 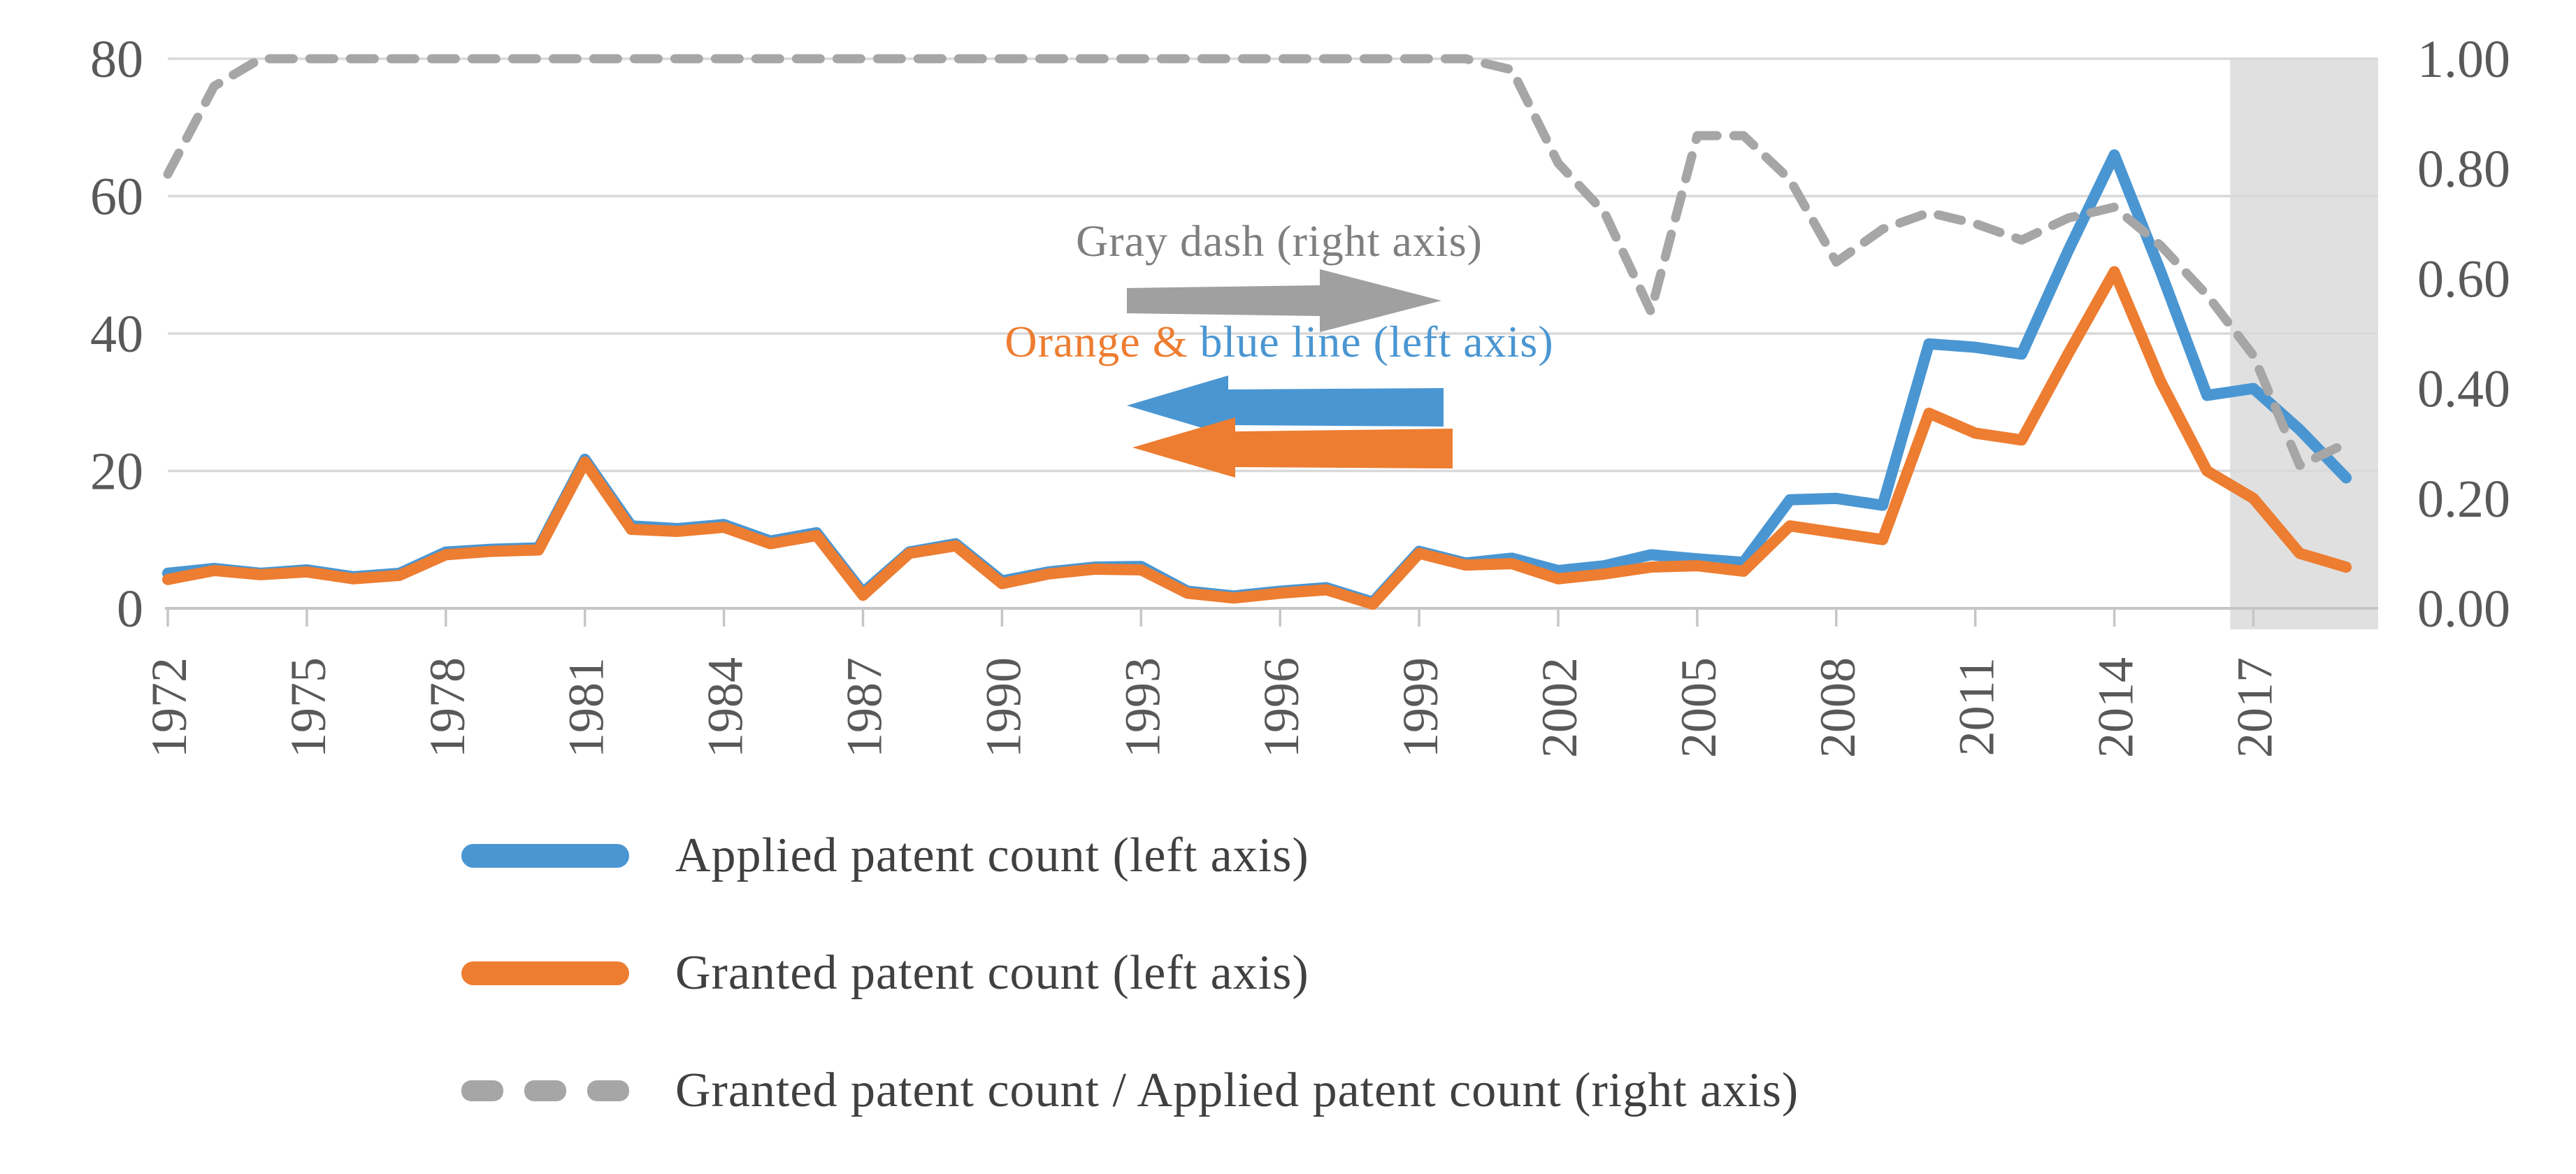 I want to click on x-axis-tick-label: 1981, so click(x=586, y=708).